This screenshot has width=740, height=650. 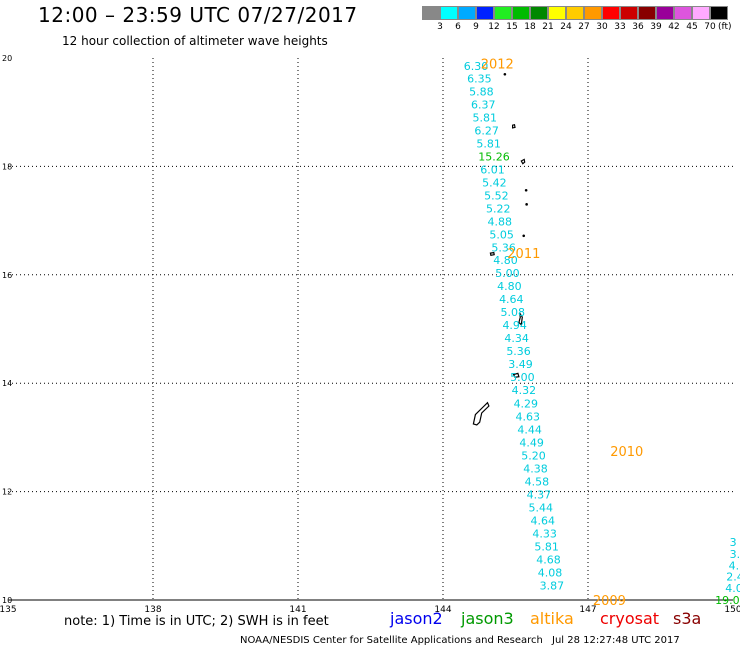 I want to click on satellite-legend-s3a: s3a, so click(x=687, y=618).